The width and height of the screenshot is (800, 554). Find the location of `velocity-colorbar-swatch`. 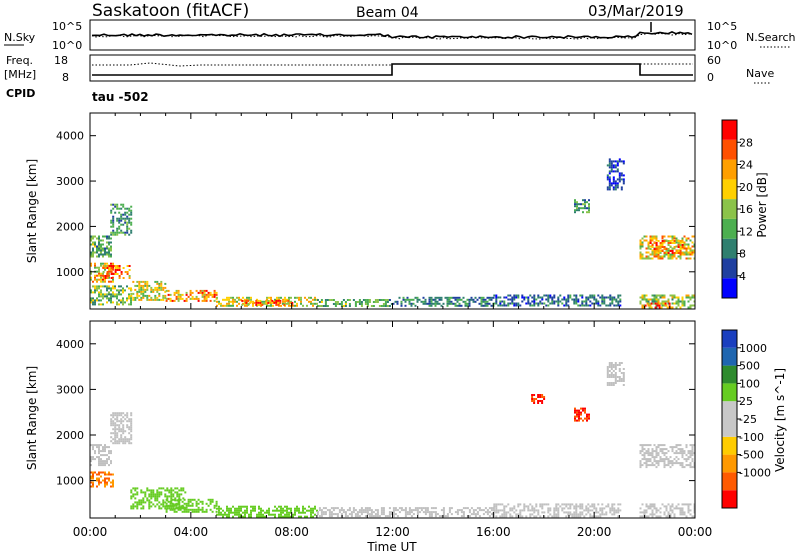

velocity-colorbar-swatch is located at coordinates (729, 392).